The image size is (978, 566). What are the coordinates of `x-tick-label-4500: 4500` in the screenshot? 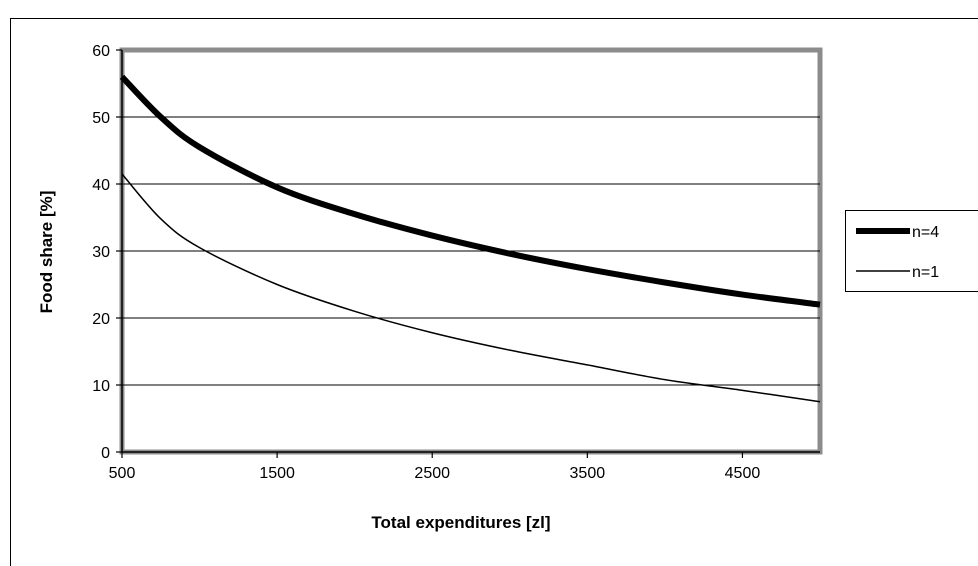 It's located at (743, 473).